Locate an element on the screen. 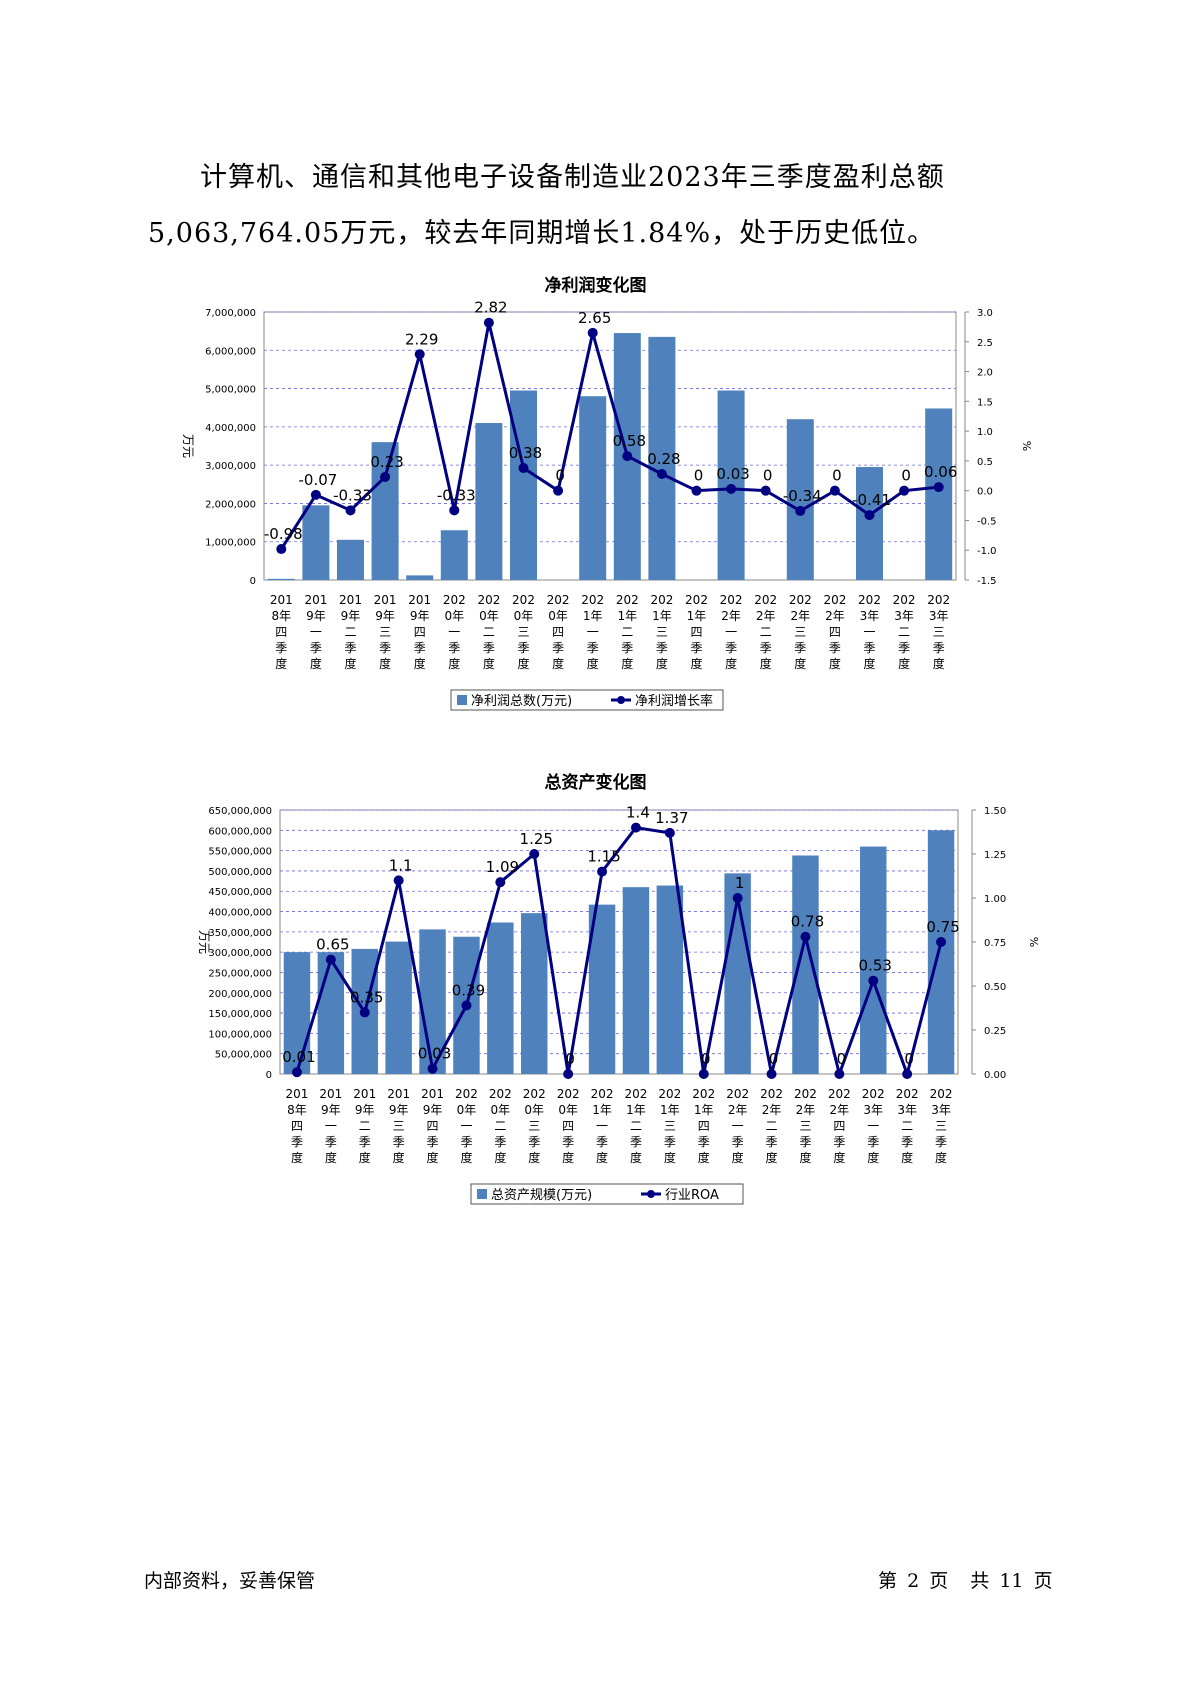  y2-tick-label: 0.5 is located at coordinates (985, 462).